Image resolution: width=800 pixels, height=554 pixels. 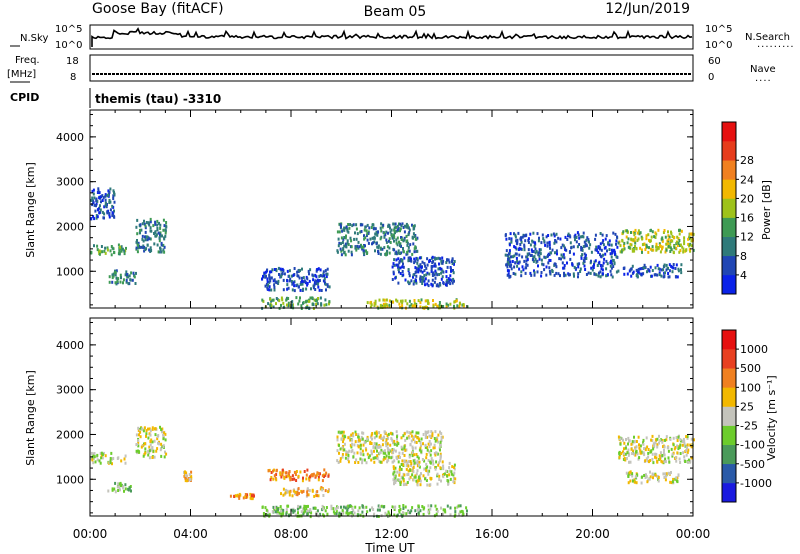 I want to click on freq-tick-bottom: 8, so click(x=73, y=77).